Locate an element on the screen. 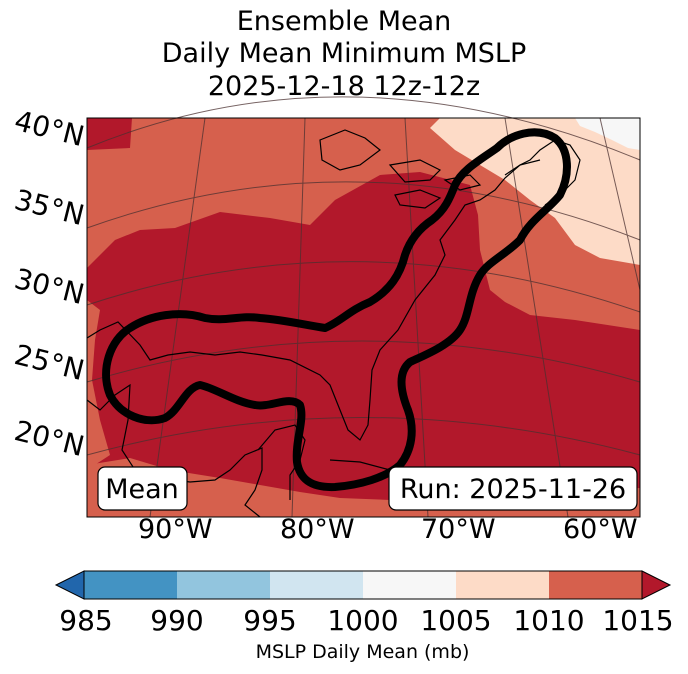 Image resolution: width=688 pixels, height=674 pixels. colorbar-tick-1015: 1015 is located at coordinates (638, 620).